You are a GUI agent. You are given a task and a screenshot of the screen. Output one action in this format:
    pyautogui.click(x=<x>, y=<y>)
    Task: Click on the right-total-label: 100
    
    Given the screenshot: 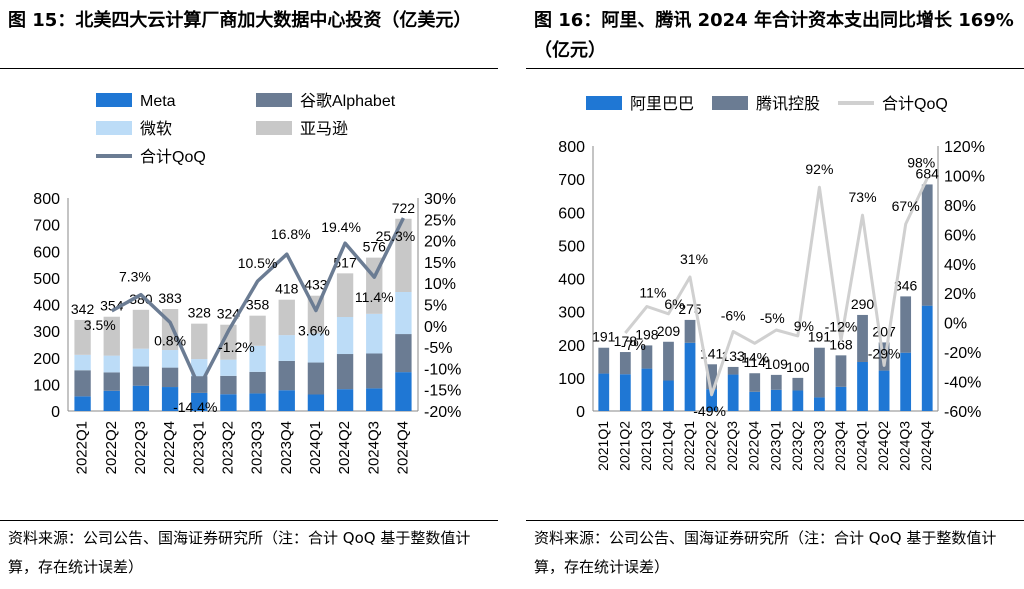 What is the action you would take?
    pyautogui.click(x=798, y=367)
    